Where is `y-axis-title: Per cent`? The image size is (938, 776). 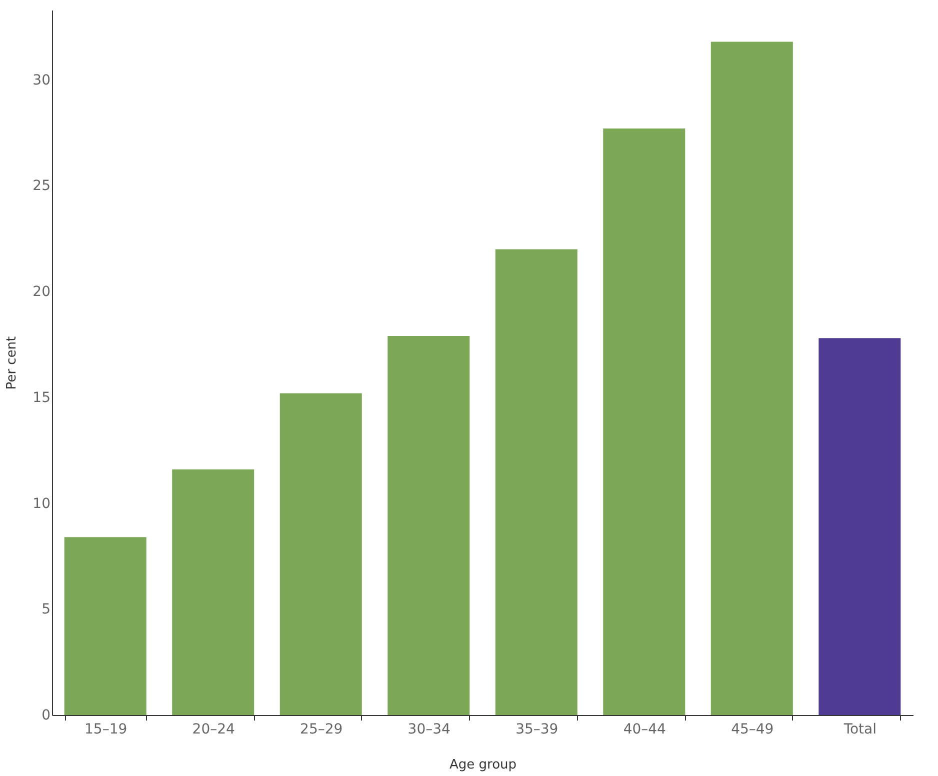 y-axis-title: Per cent is located at coordinates (12, 363).